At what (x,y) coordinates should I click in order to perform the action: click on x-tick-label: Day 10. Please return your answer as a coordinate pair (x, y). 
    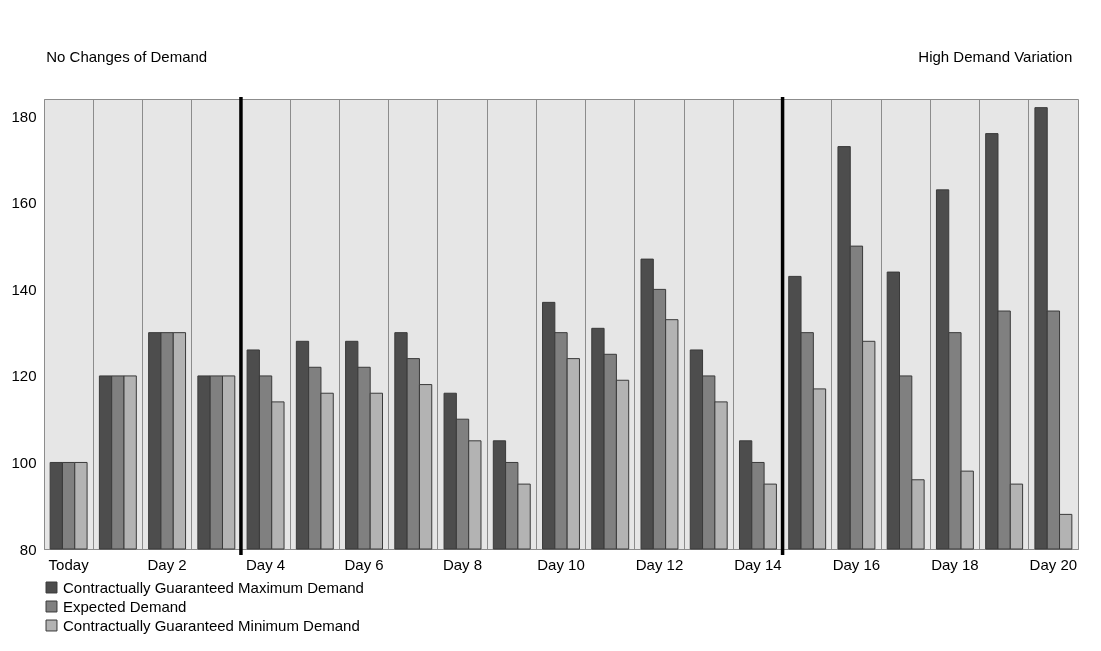
    Looking at the image, I should click on (561, 564).